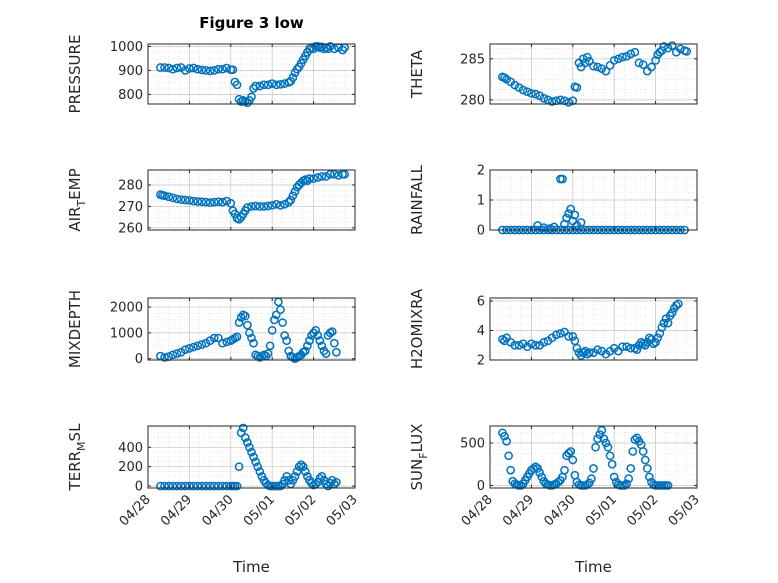 This screenshot has height=583, width=778. I want to click on subplot-h2o_mixing_ratio: 2 4 6 H2OMIXRA, so click(553, 328).